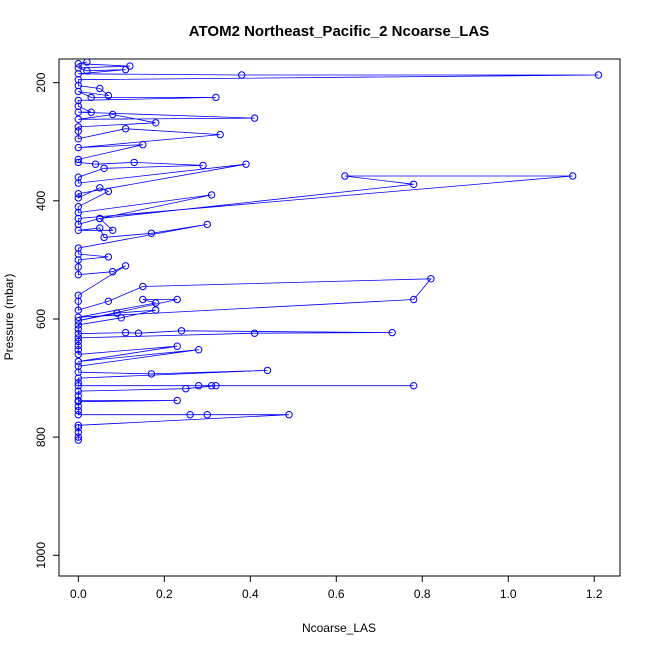  Describe the element at coordinates (594, 594) in the screenshot. I see `x-tick-label: 1.2` at that location.